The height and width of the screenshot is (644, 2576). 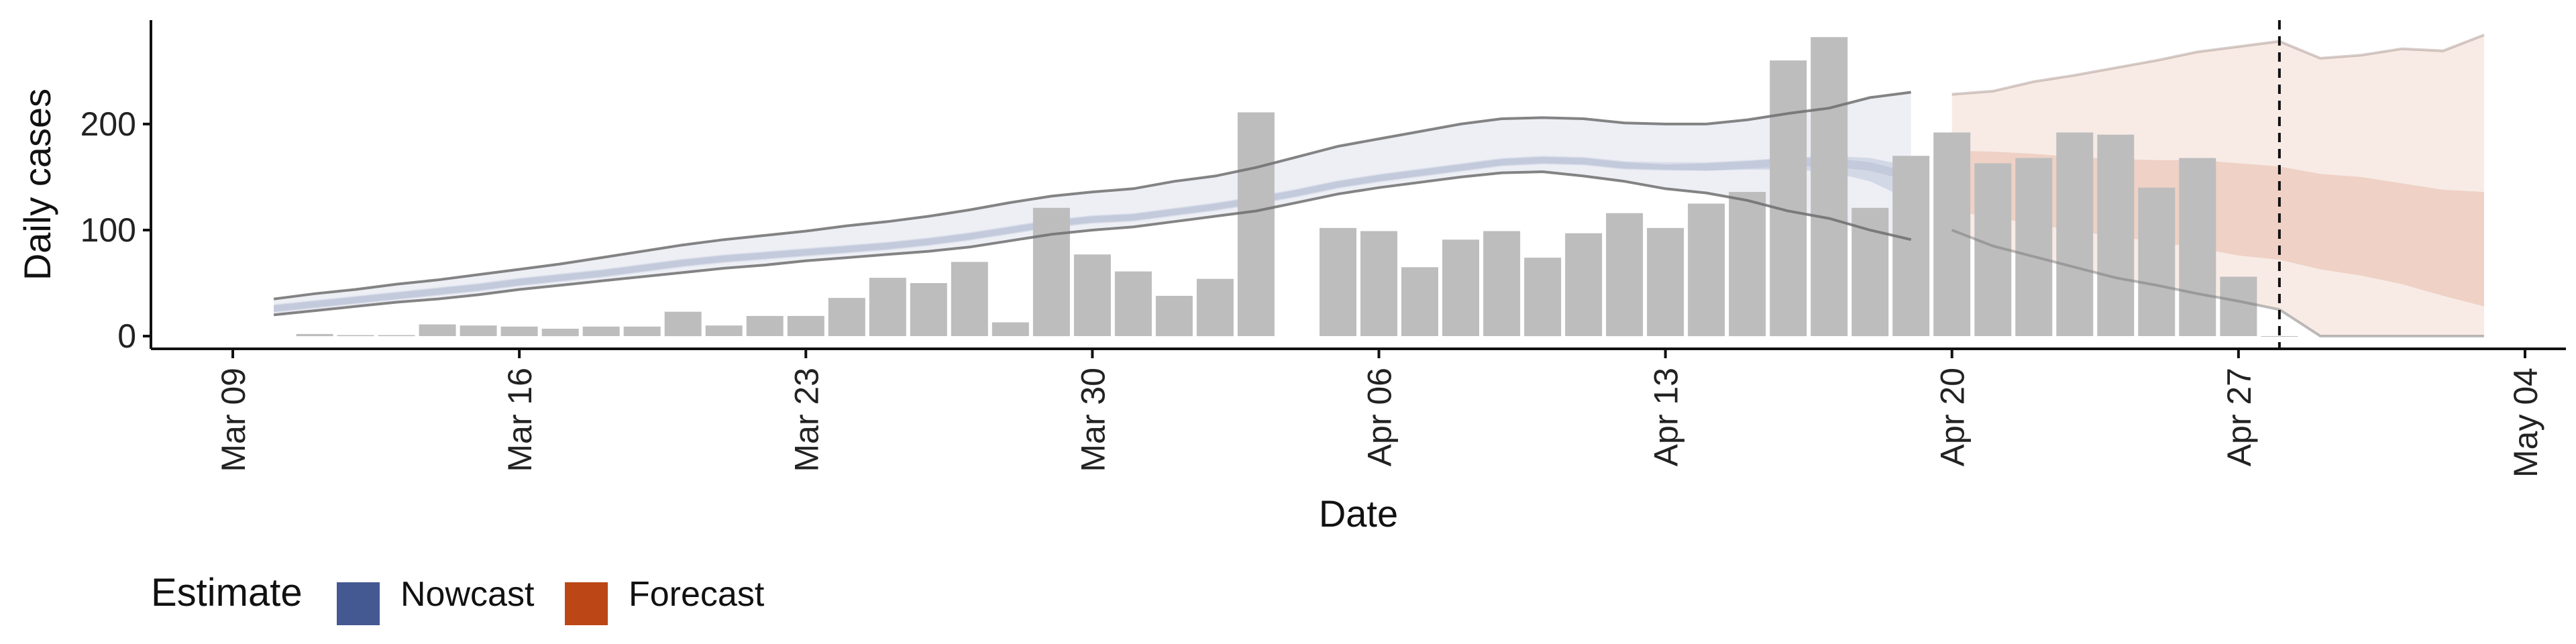 I want to click on x-tick-label: Apr 20, so click(x=1953, y=417).